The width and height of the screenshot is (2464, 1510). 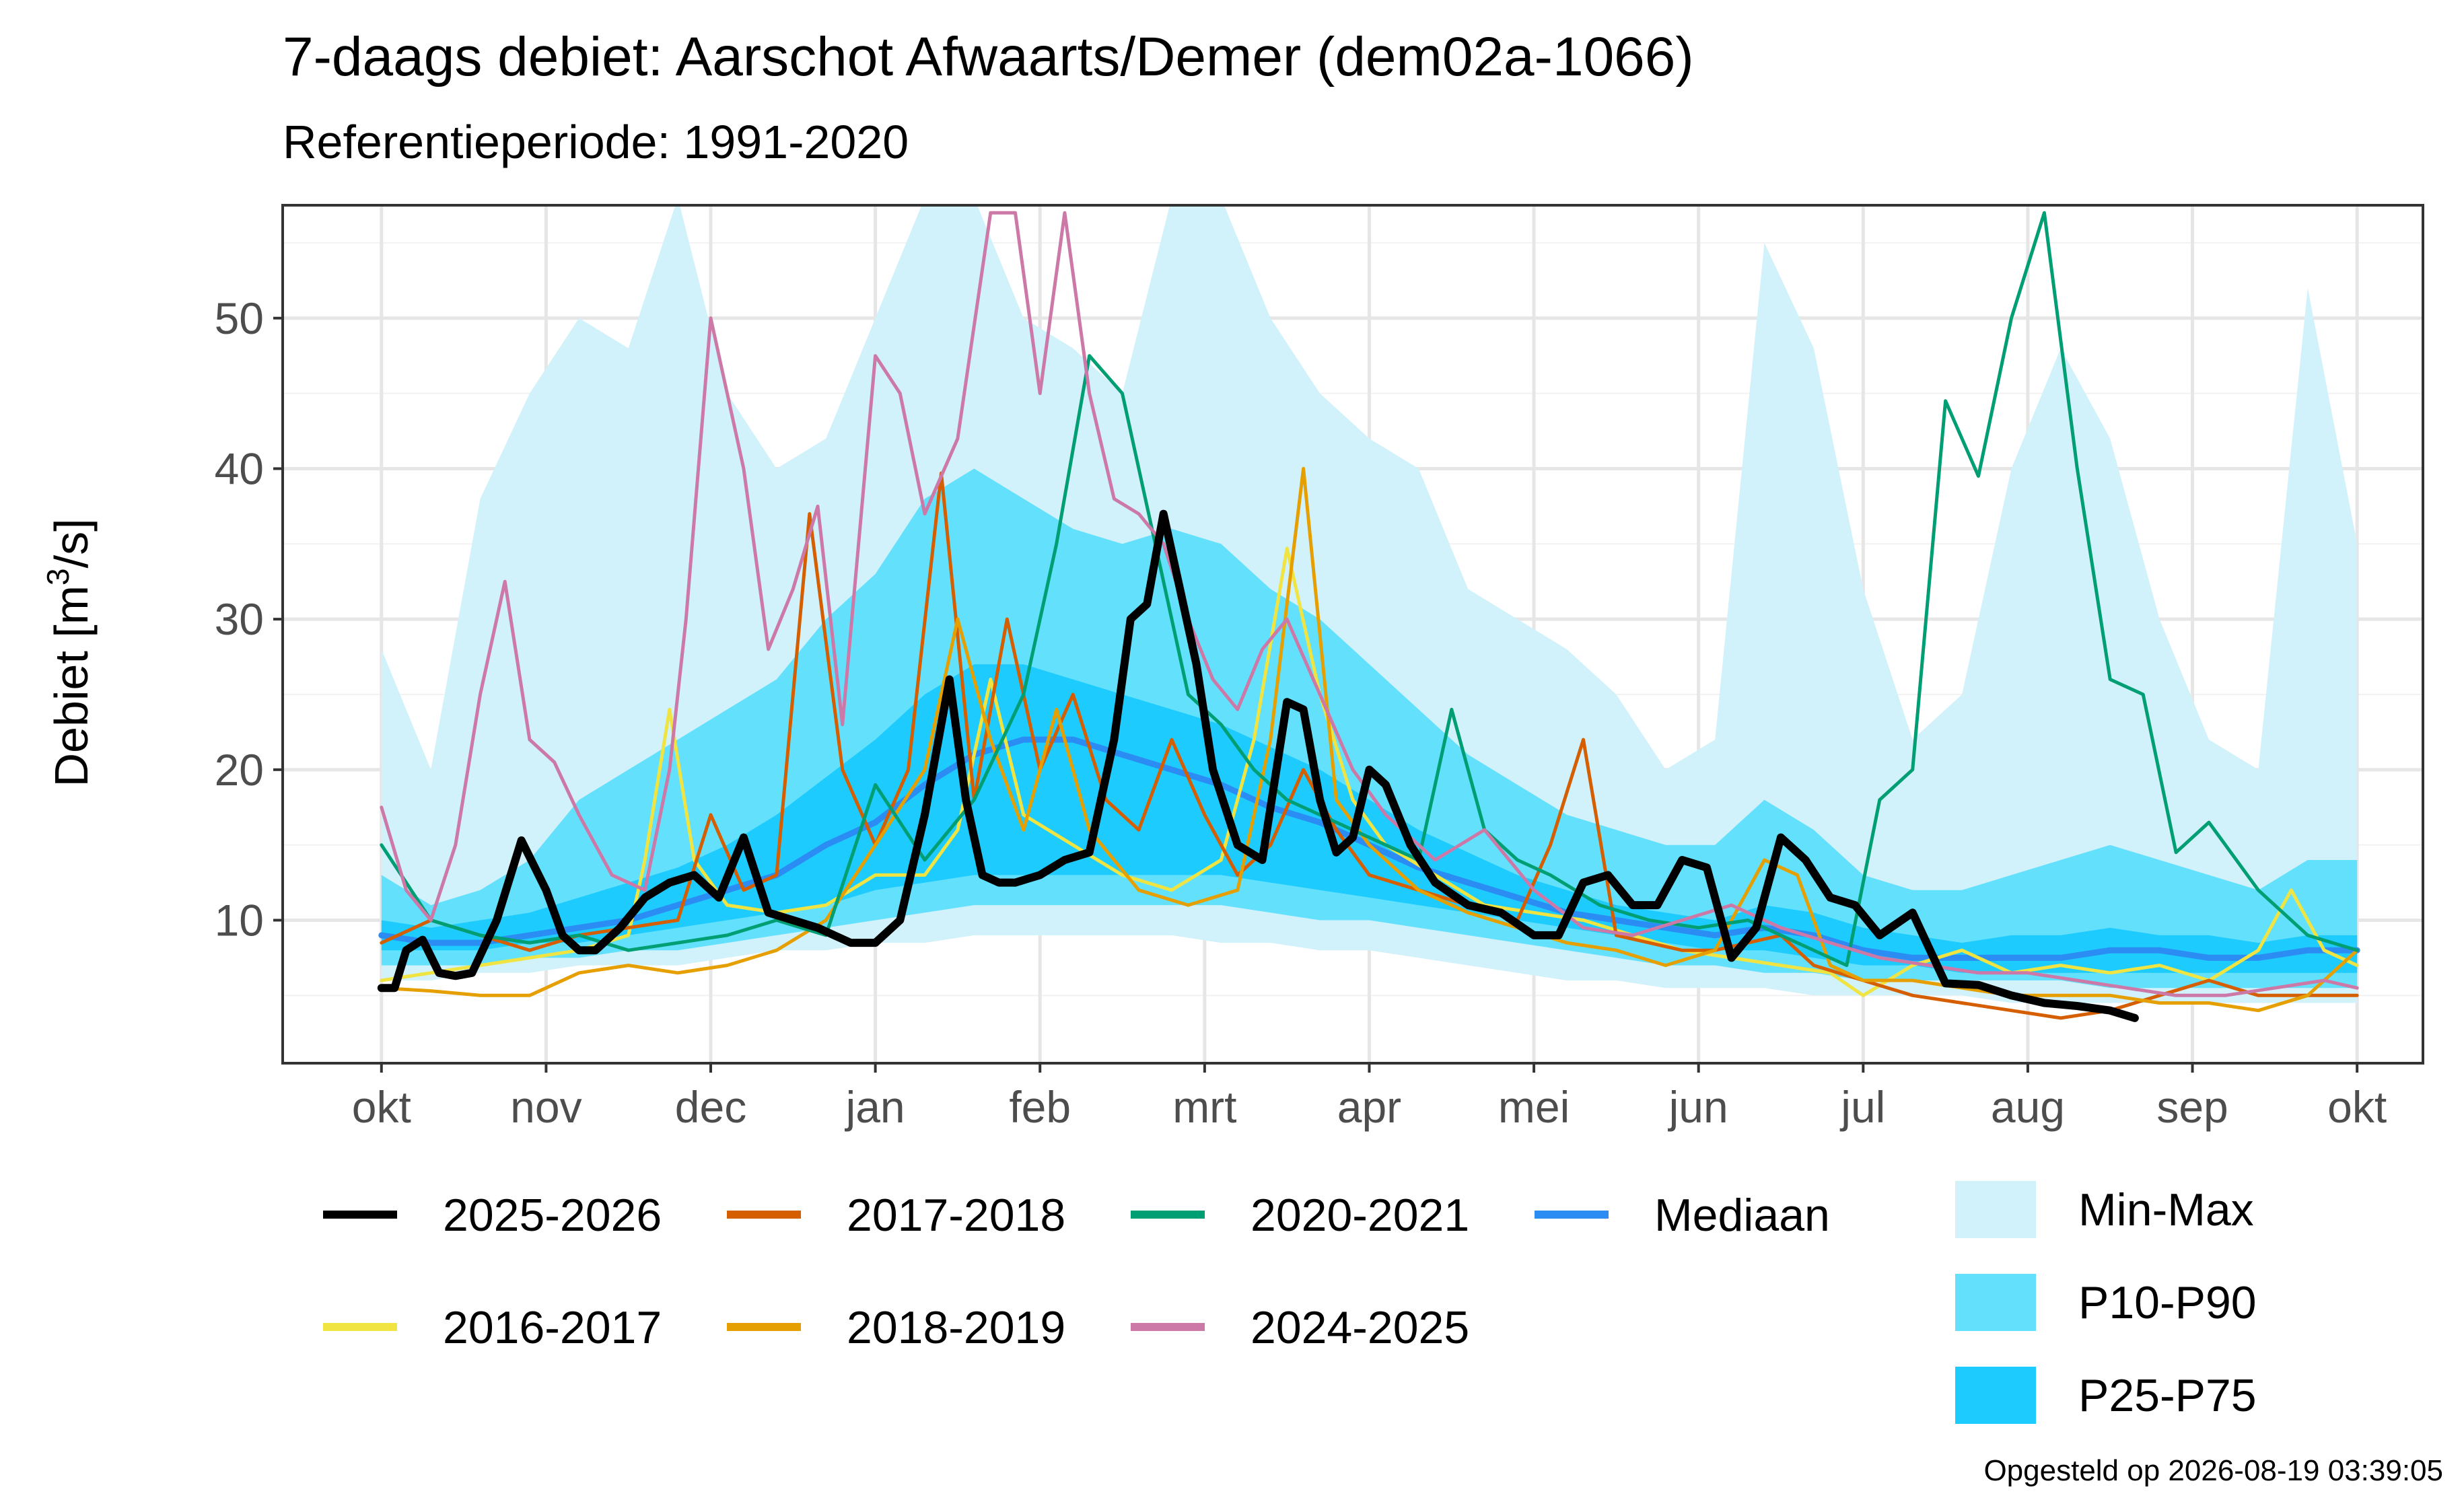 What do you see at coordinates (71, 686) in the screenshot?
I see `y-axis-title-main: Debiet [m` at bounding box center [71, 686].